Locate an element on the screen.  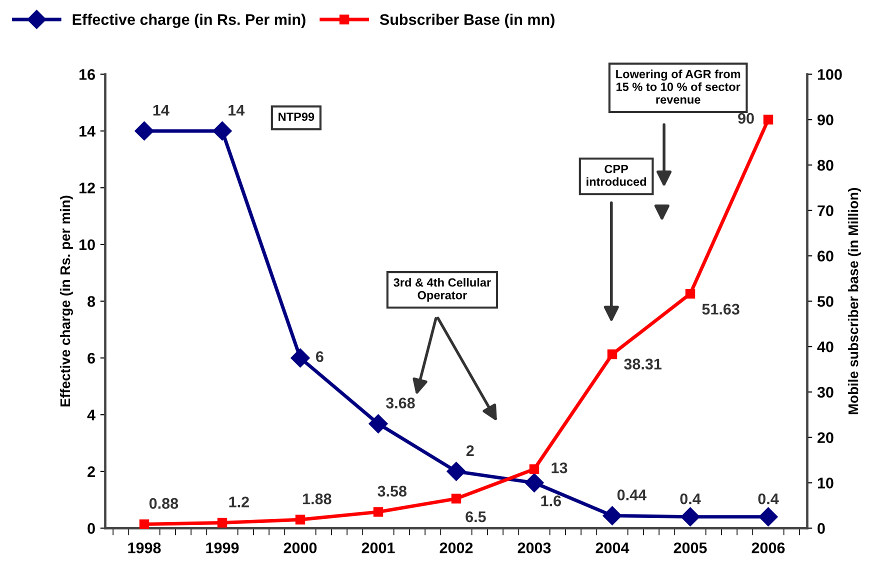
y2-tick-label: 40 is located at coordinates (825, 346).